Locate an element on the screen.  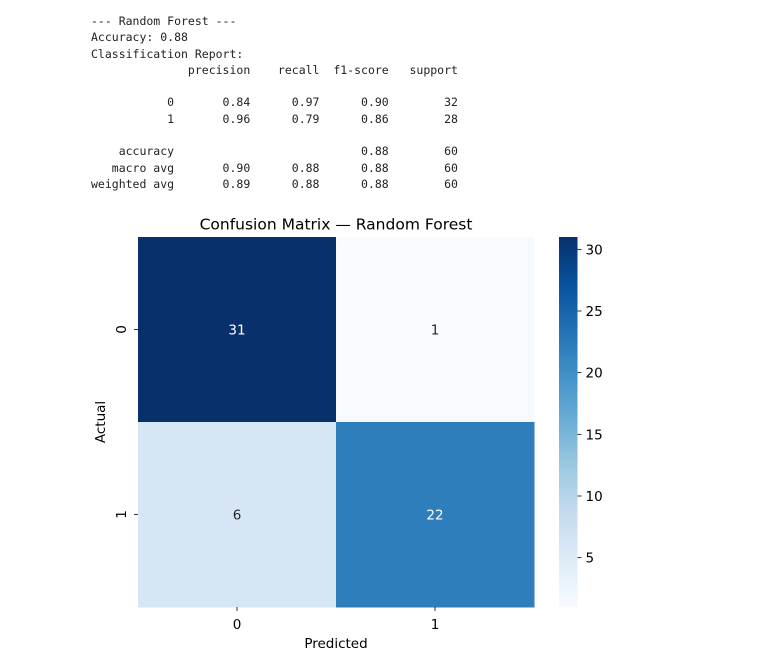
cell-annotation: 31 is located at coordinates (236, 331).